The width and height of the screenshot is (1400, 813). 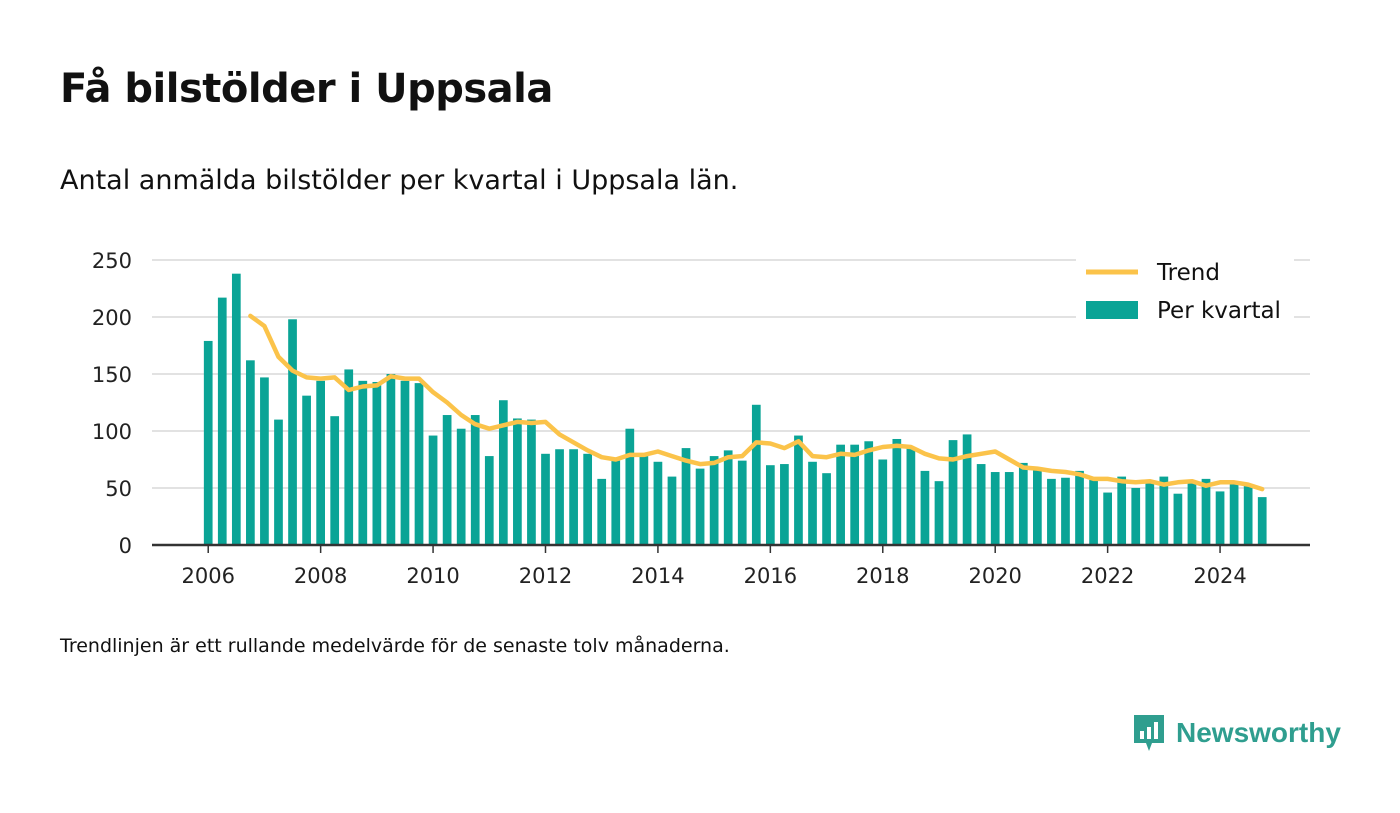 What do you see at coordinates (125, 546) in the screenshot?
I see `y-tick-label: 0` at bounding box center [125, 546].